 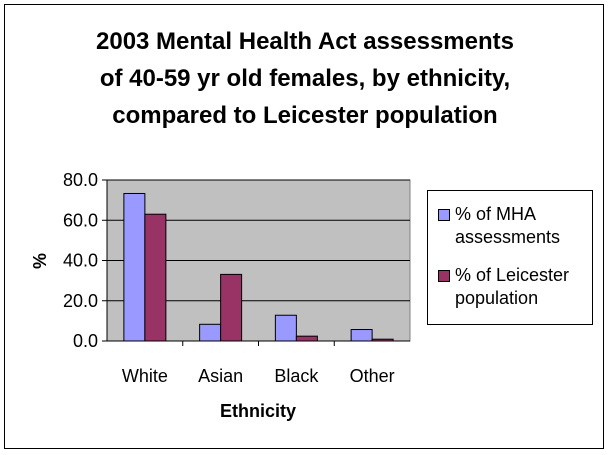 What do you see at coordinates (85, 341) in the screenshot?
I see `y-tick-label: 0.0` at bounding box center [85, 341].